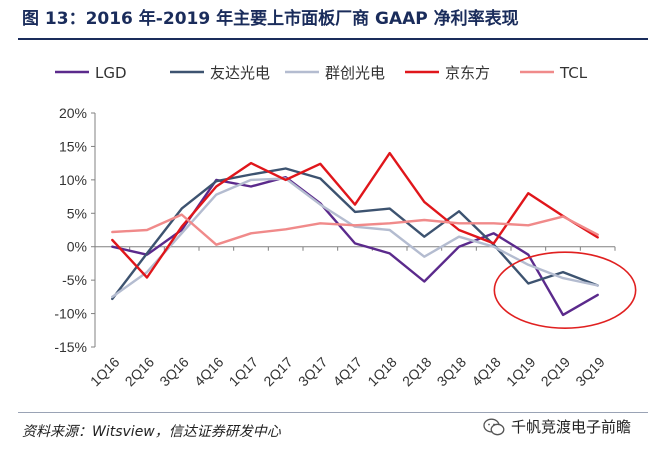  What do you see at coordinates (73, 180) in the screenshot?
I see `y-tick-label: 10%` at bounding box center [73, 180].